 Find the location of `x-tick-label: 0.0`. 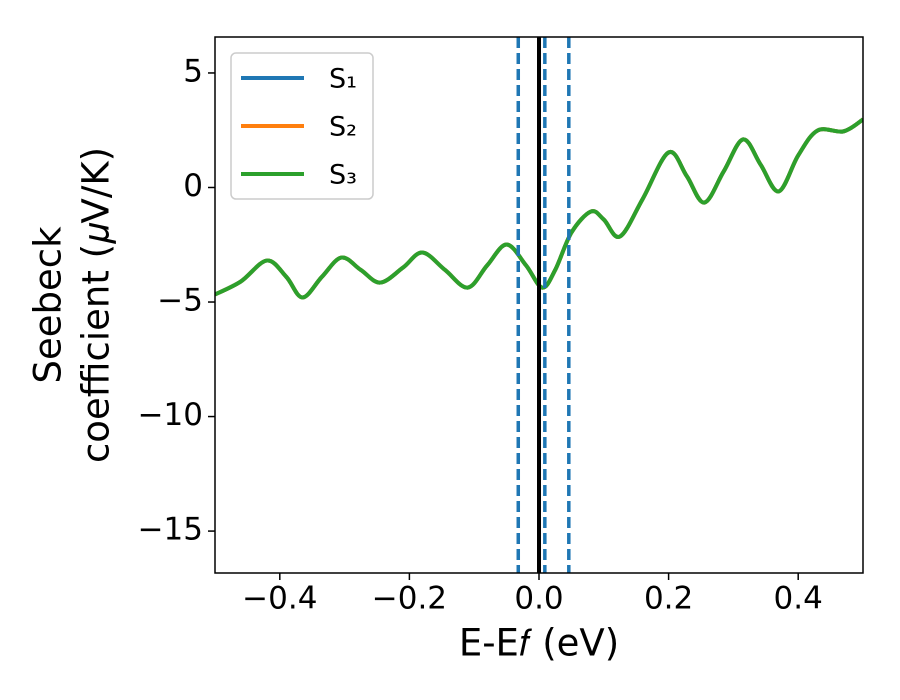

x-tick-label: 0.0 is located at coordinates (538, 599).